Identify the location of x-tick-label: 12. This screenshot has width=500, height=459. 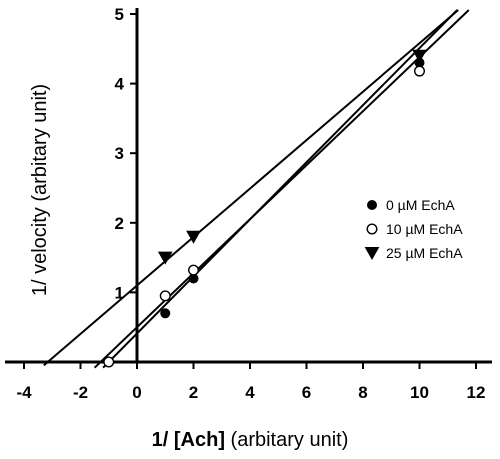
(476, 392).